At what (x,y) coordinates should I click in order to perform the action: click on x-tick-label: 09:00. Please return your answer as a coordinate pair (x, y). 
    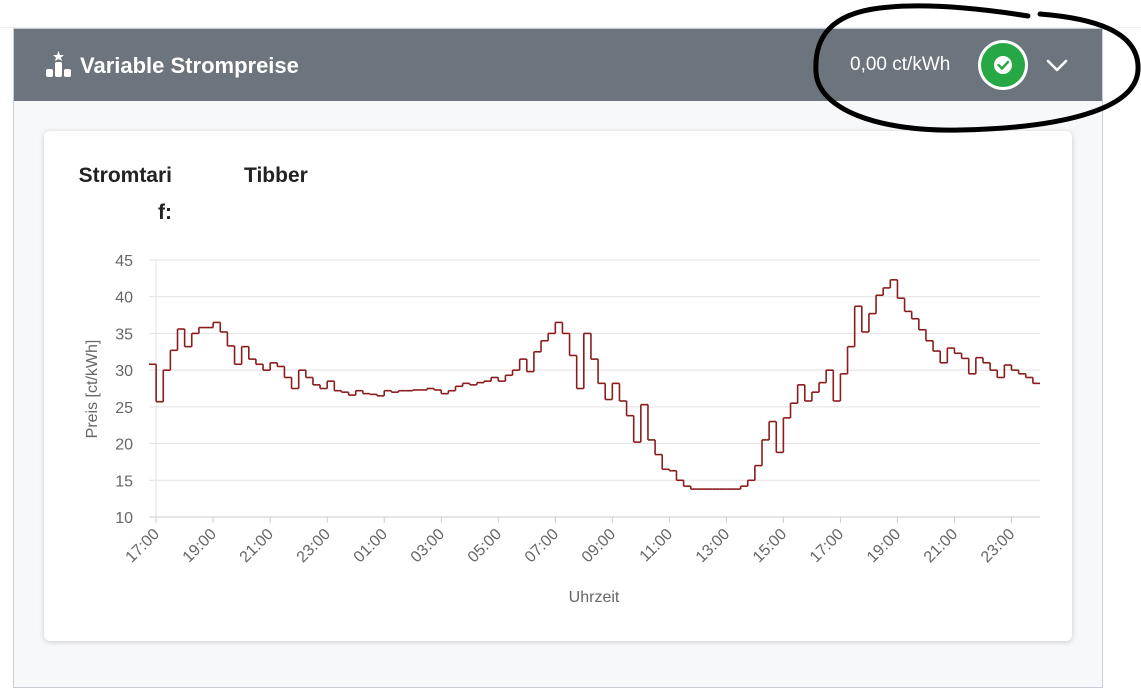
    Looking at the image, I should click on (599, 546).